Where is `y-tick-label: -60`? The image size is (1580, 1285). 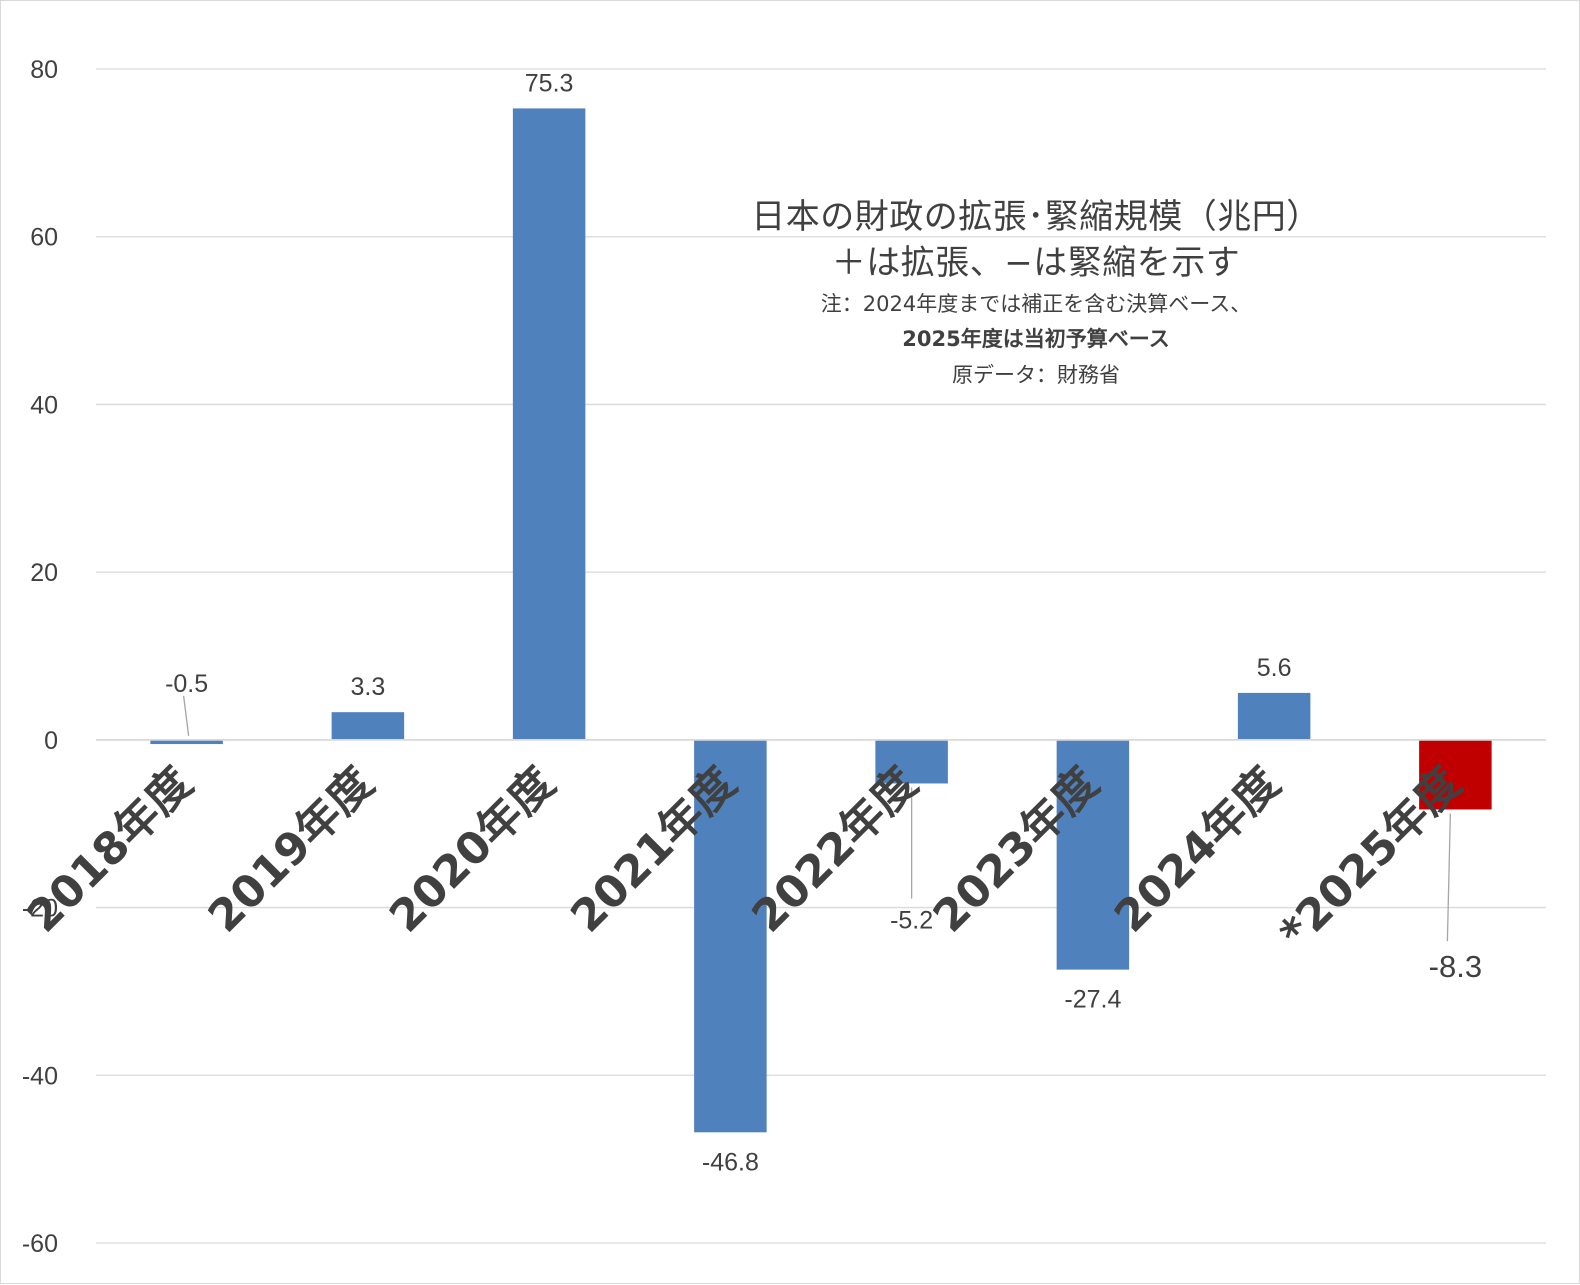
y-tick-label: -60 is located at coordinates (40, 1244).